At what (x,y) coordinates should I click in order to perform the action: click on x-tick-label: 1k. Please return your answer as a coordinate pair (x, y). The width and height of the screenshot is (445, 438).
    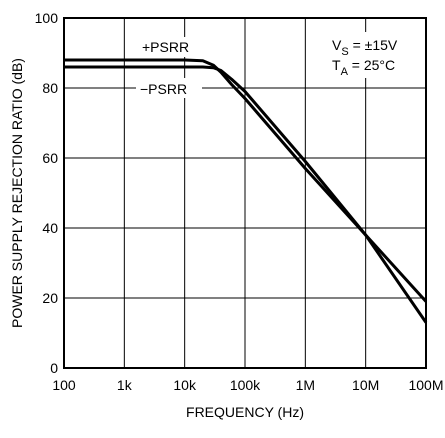
    Looking at the image, I should click on (125, 385).